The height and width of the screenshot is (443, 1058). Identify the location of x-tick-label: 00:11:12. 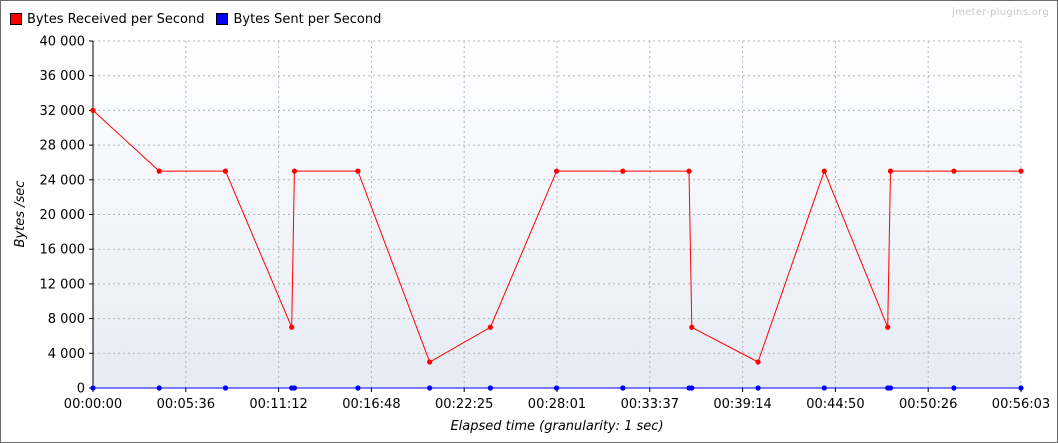
(278, 404).